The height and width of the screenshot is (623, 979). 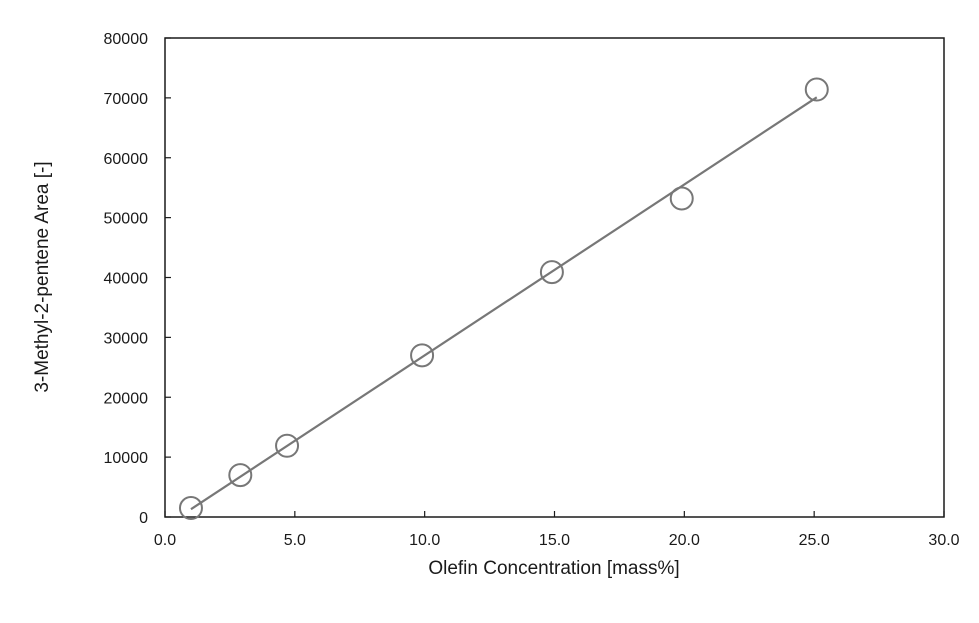 What do you see at coordinates (295, 540) in the screenshot?
I see `x-tick-label: 5.0` at bounding box center [295, 540].